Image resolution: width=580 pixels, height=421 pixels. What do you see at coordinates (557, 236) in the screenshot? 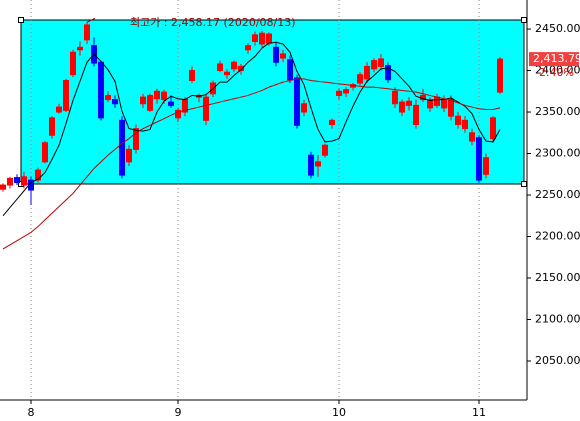
I see `y-tick-label: 2200.00` at bounding box center [557, 236].